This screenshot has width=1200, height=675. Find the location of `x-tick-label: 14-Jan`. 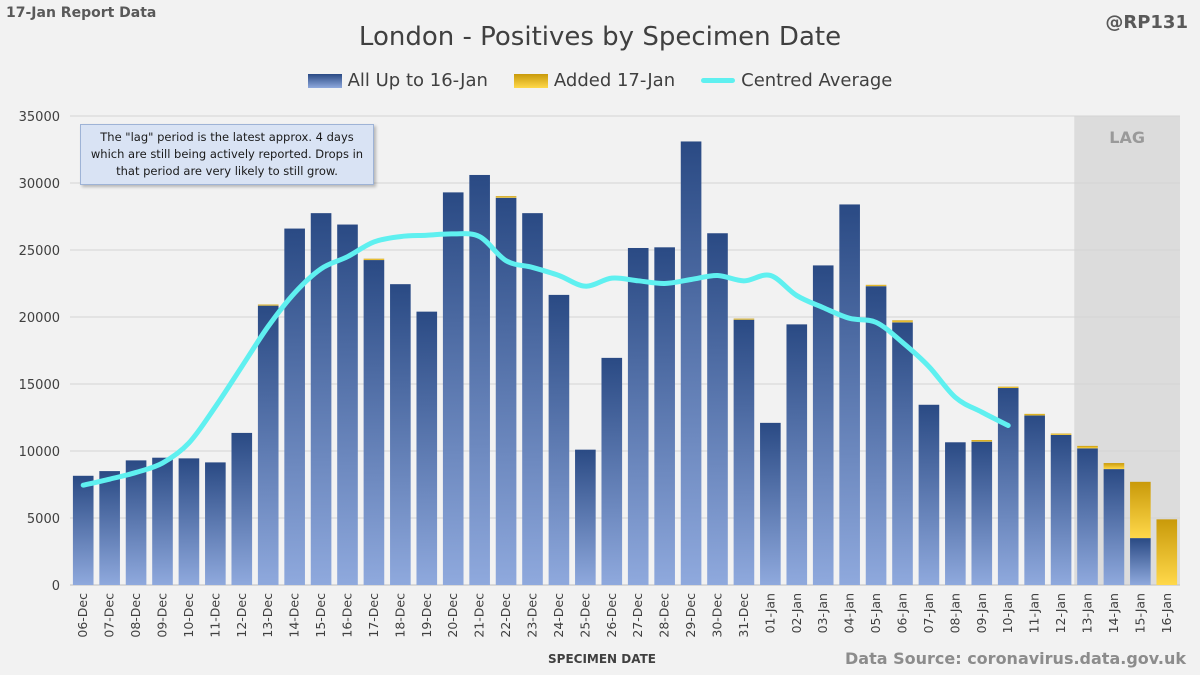

x-tick-label: 14-Jan is located at coordinates (1113, 613).